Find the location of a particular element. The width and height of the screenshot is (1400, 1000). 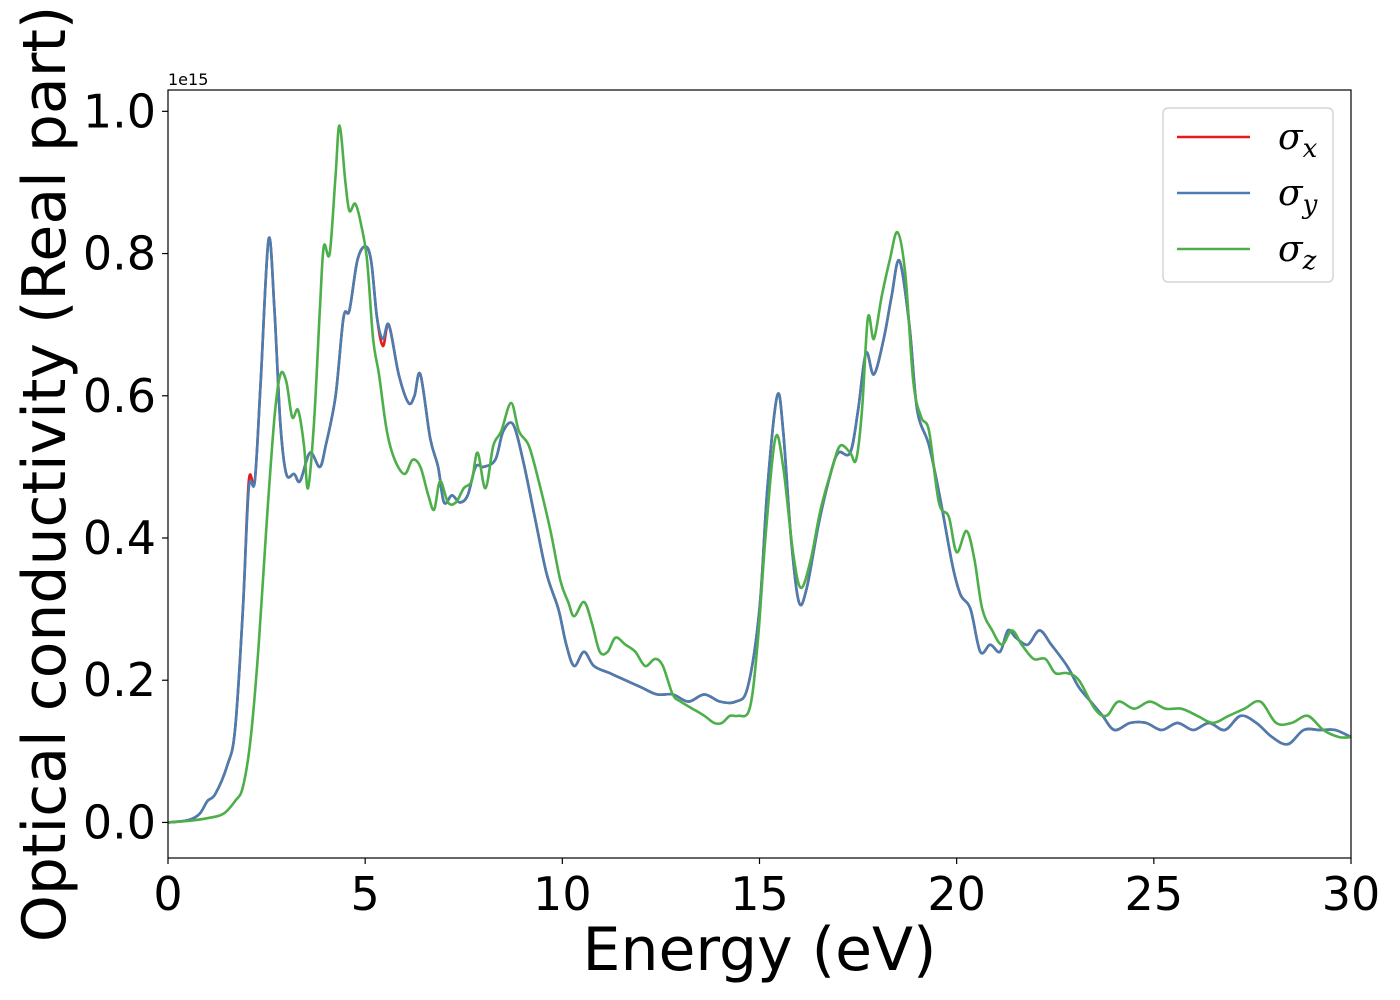

y-axis-label: Optical conductivity (Real part) is located at coordinates (45, 474).